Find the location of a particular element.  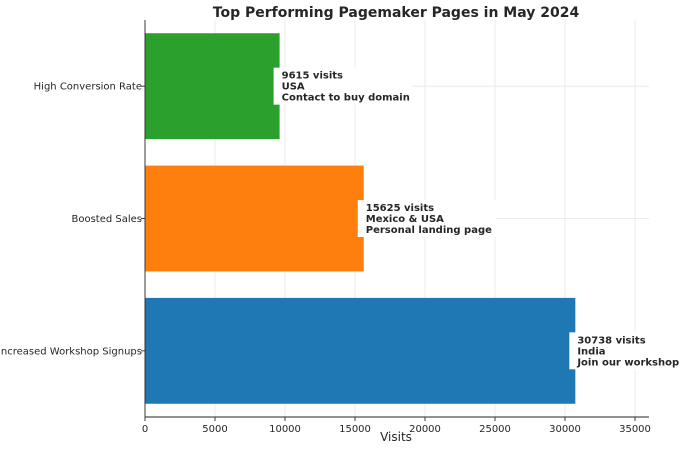

bar-annotation-line: Join our workshop is located at coordinates (627, 362).